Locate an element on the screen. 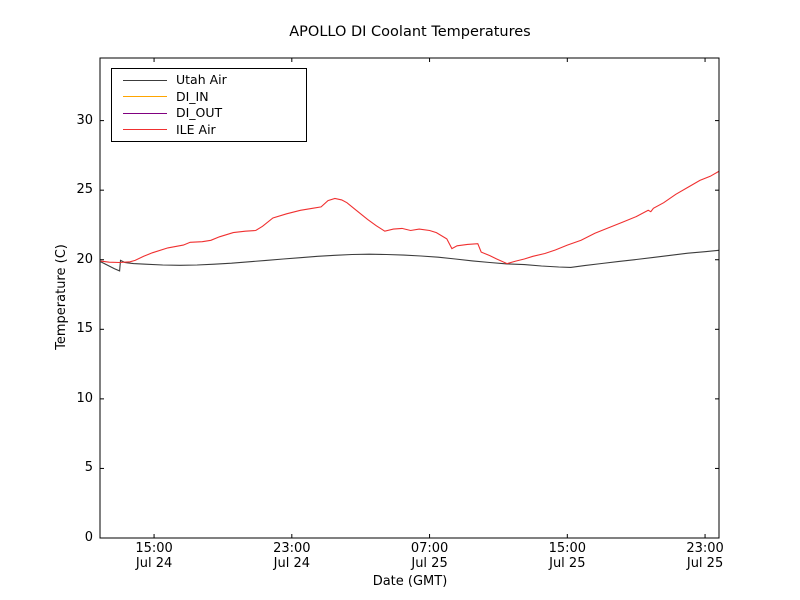 This screenshot has width=800, height=600. y-tick-label: 25 is located at coordinates (84, 190).